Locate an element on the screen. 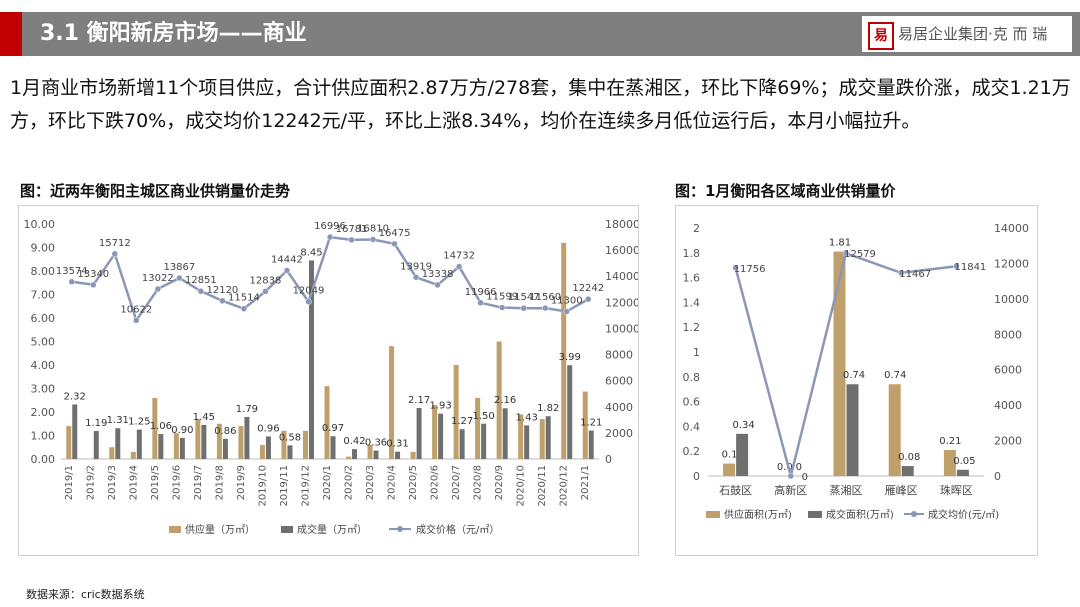 This screenshot has height=607, width=1080. legend-price-label: 成交价格（元/㎡） is located at coordinates (457, 529).